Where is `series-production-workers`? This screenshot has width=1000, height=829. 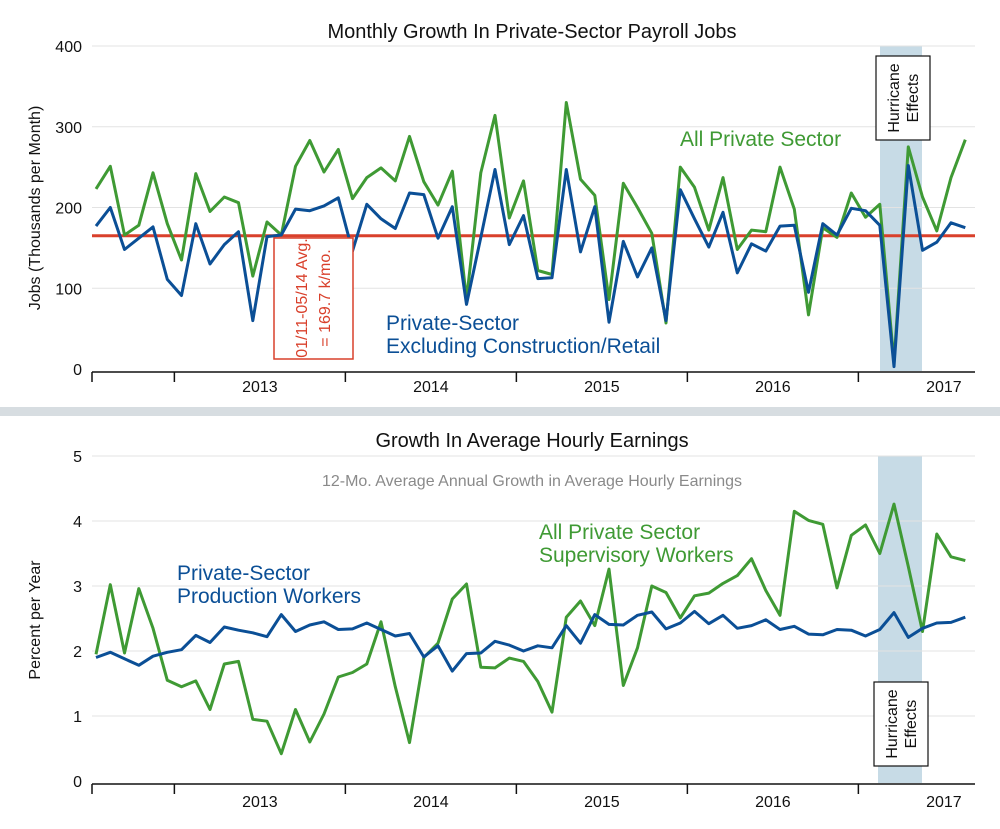
series-production-workers is located at coordinates (530, 641).